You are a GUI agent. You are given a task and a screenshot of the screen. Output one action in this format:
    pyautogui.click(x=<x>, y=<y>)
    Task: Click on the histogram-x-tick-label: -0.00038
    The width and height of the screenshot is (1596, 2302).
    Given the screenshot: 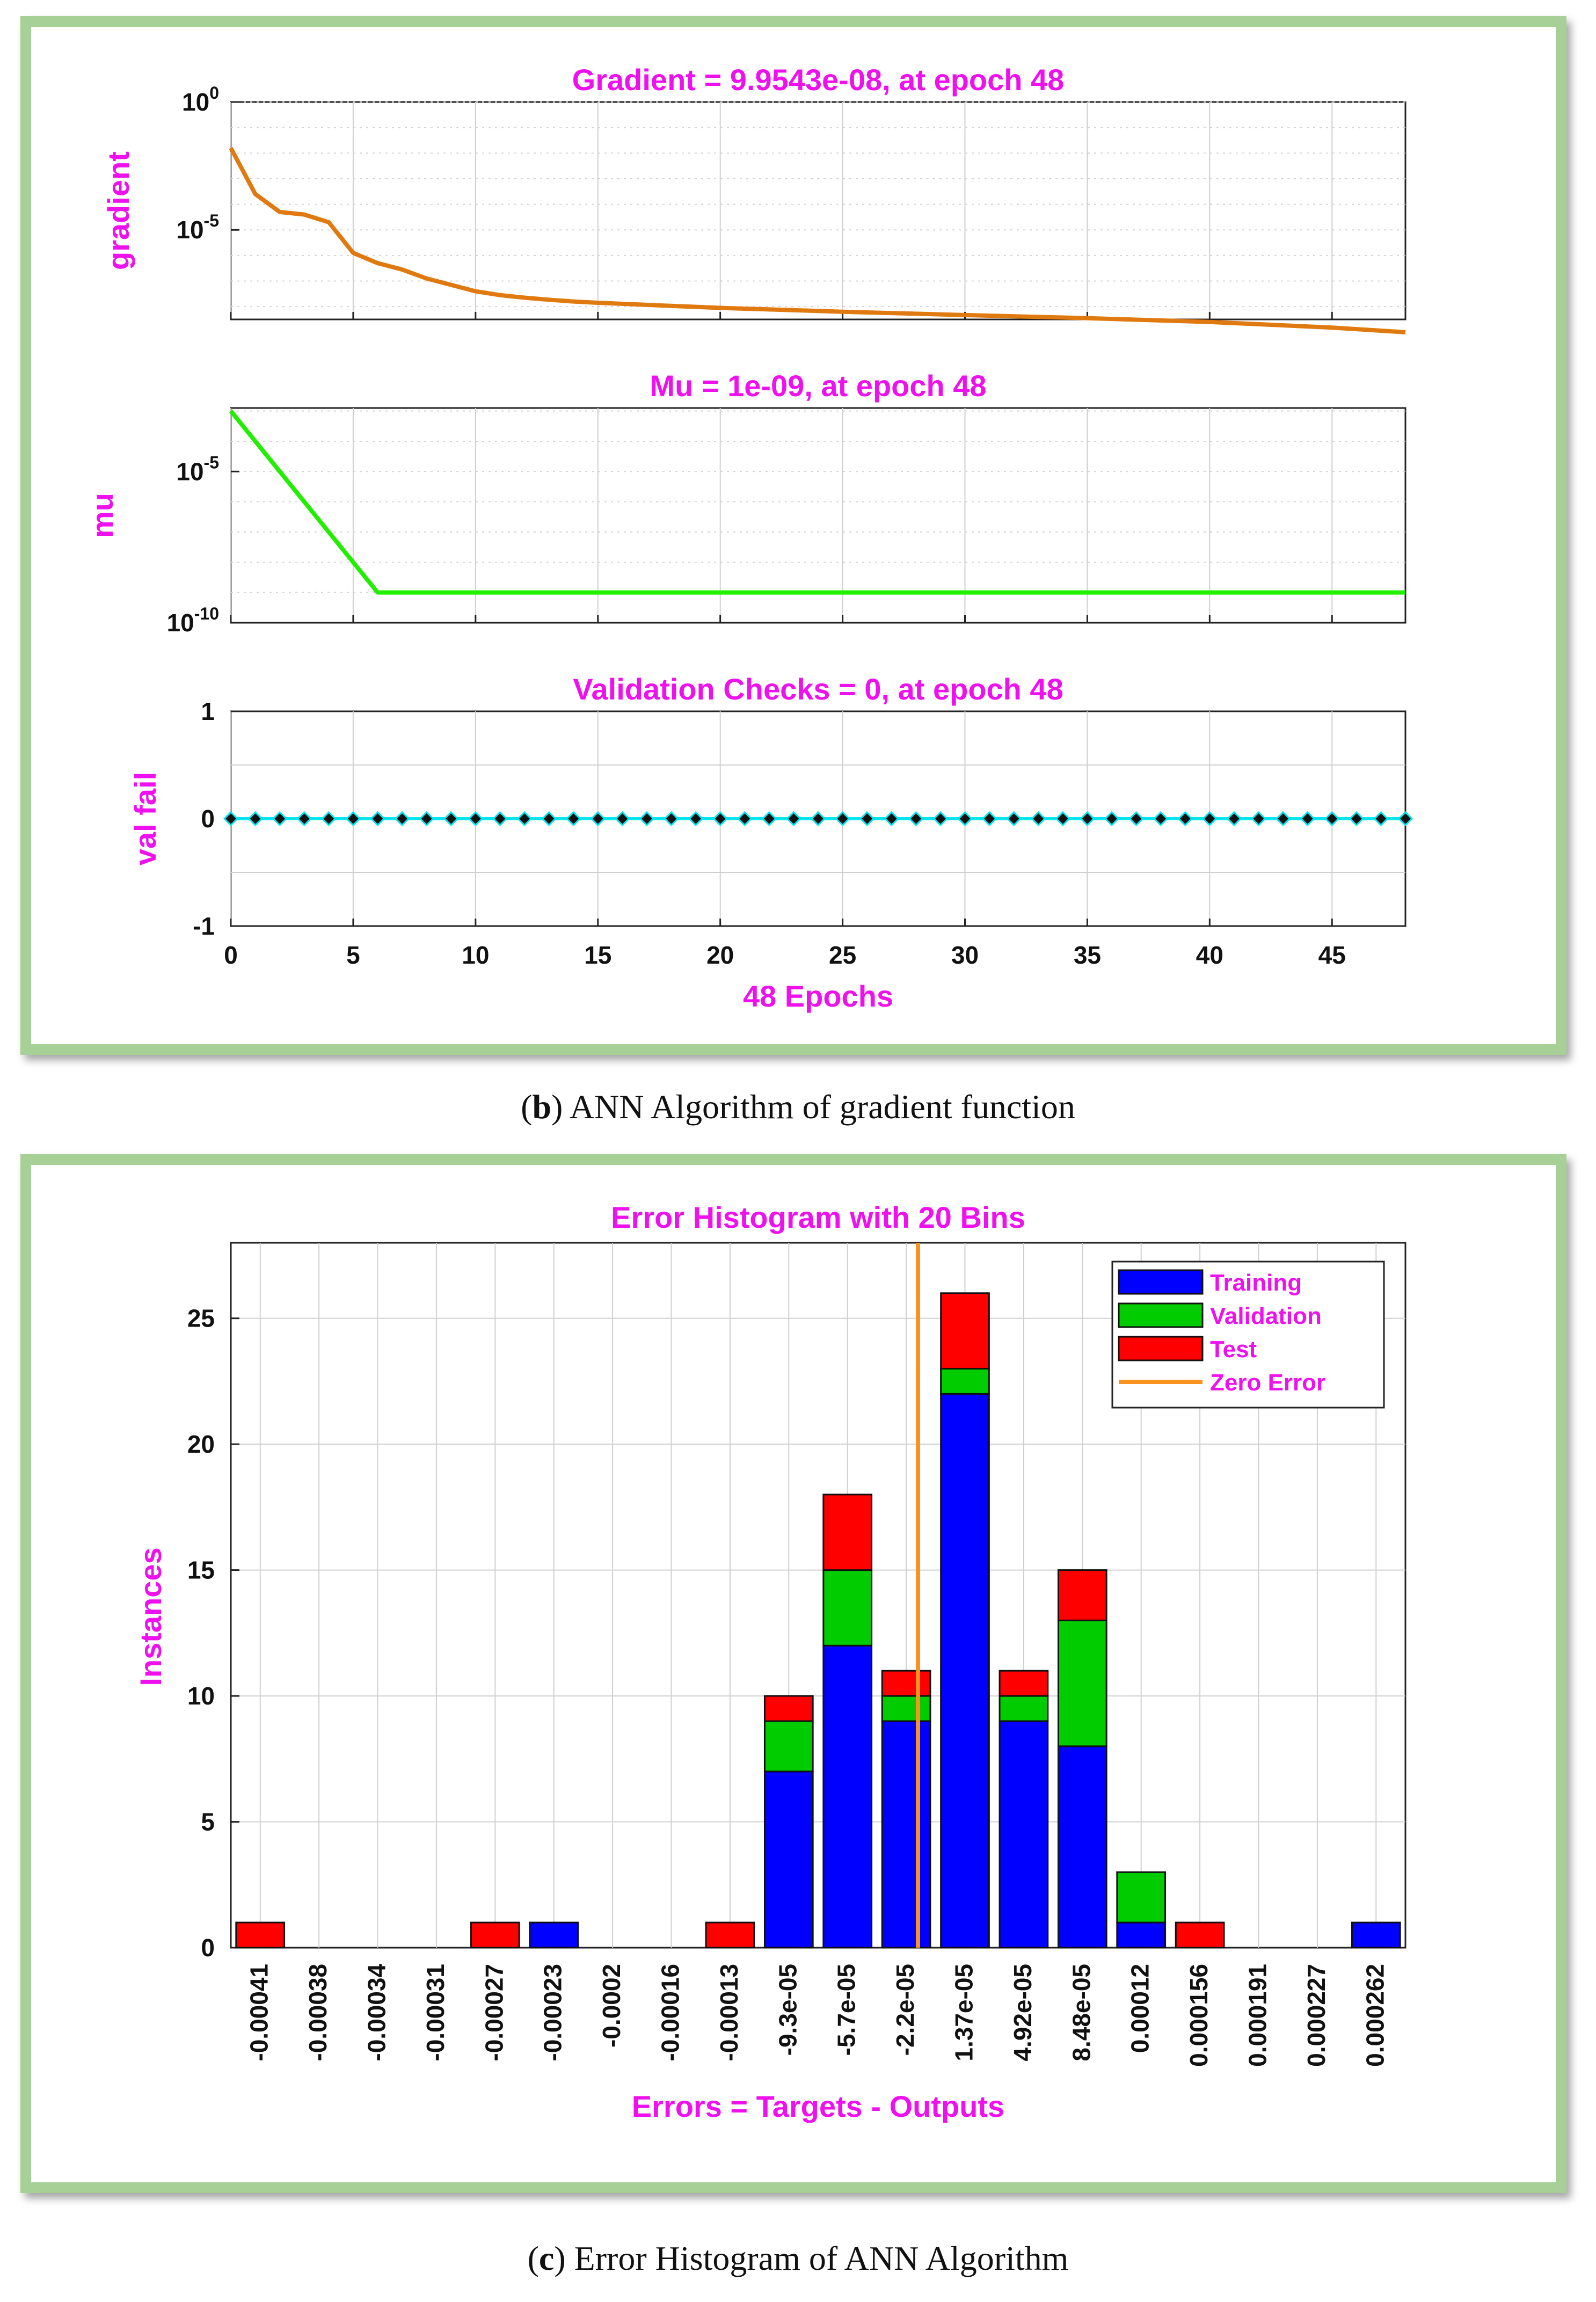 What is the action you would take?
    pyautogui.click(x=318, y=2012)
    